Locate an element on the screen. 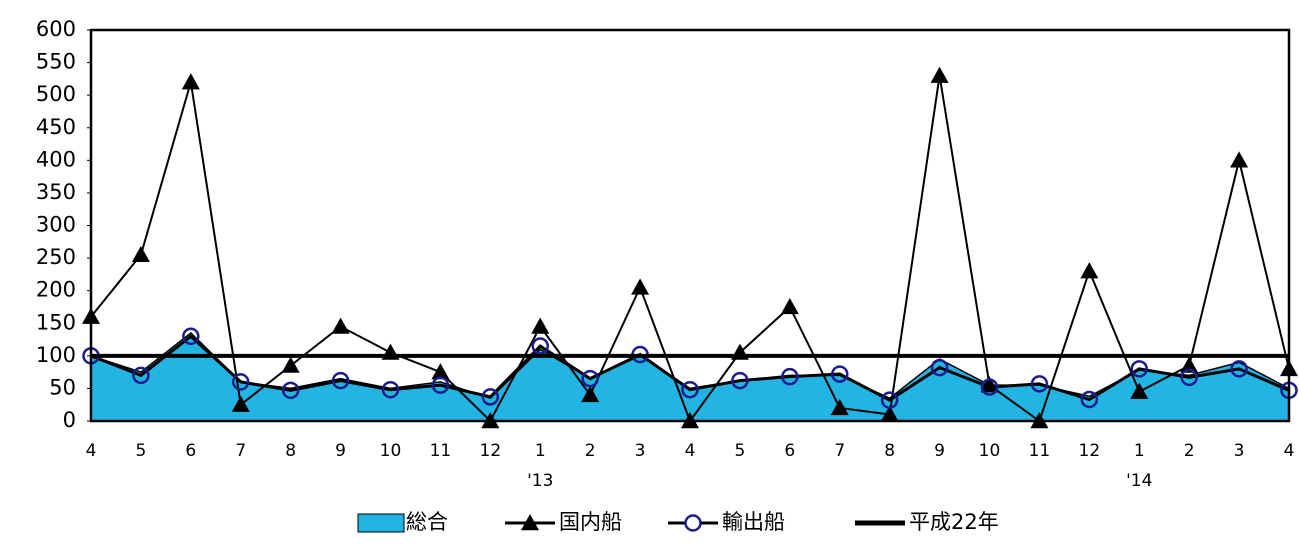  legend-label: 平成22年 is located at coordinates (954, 522).